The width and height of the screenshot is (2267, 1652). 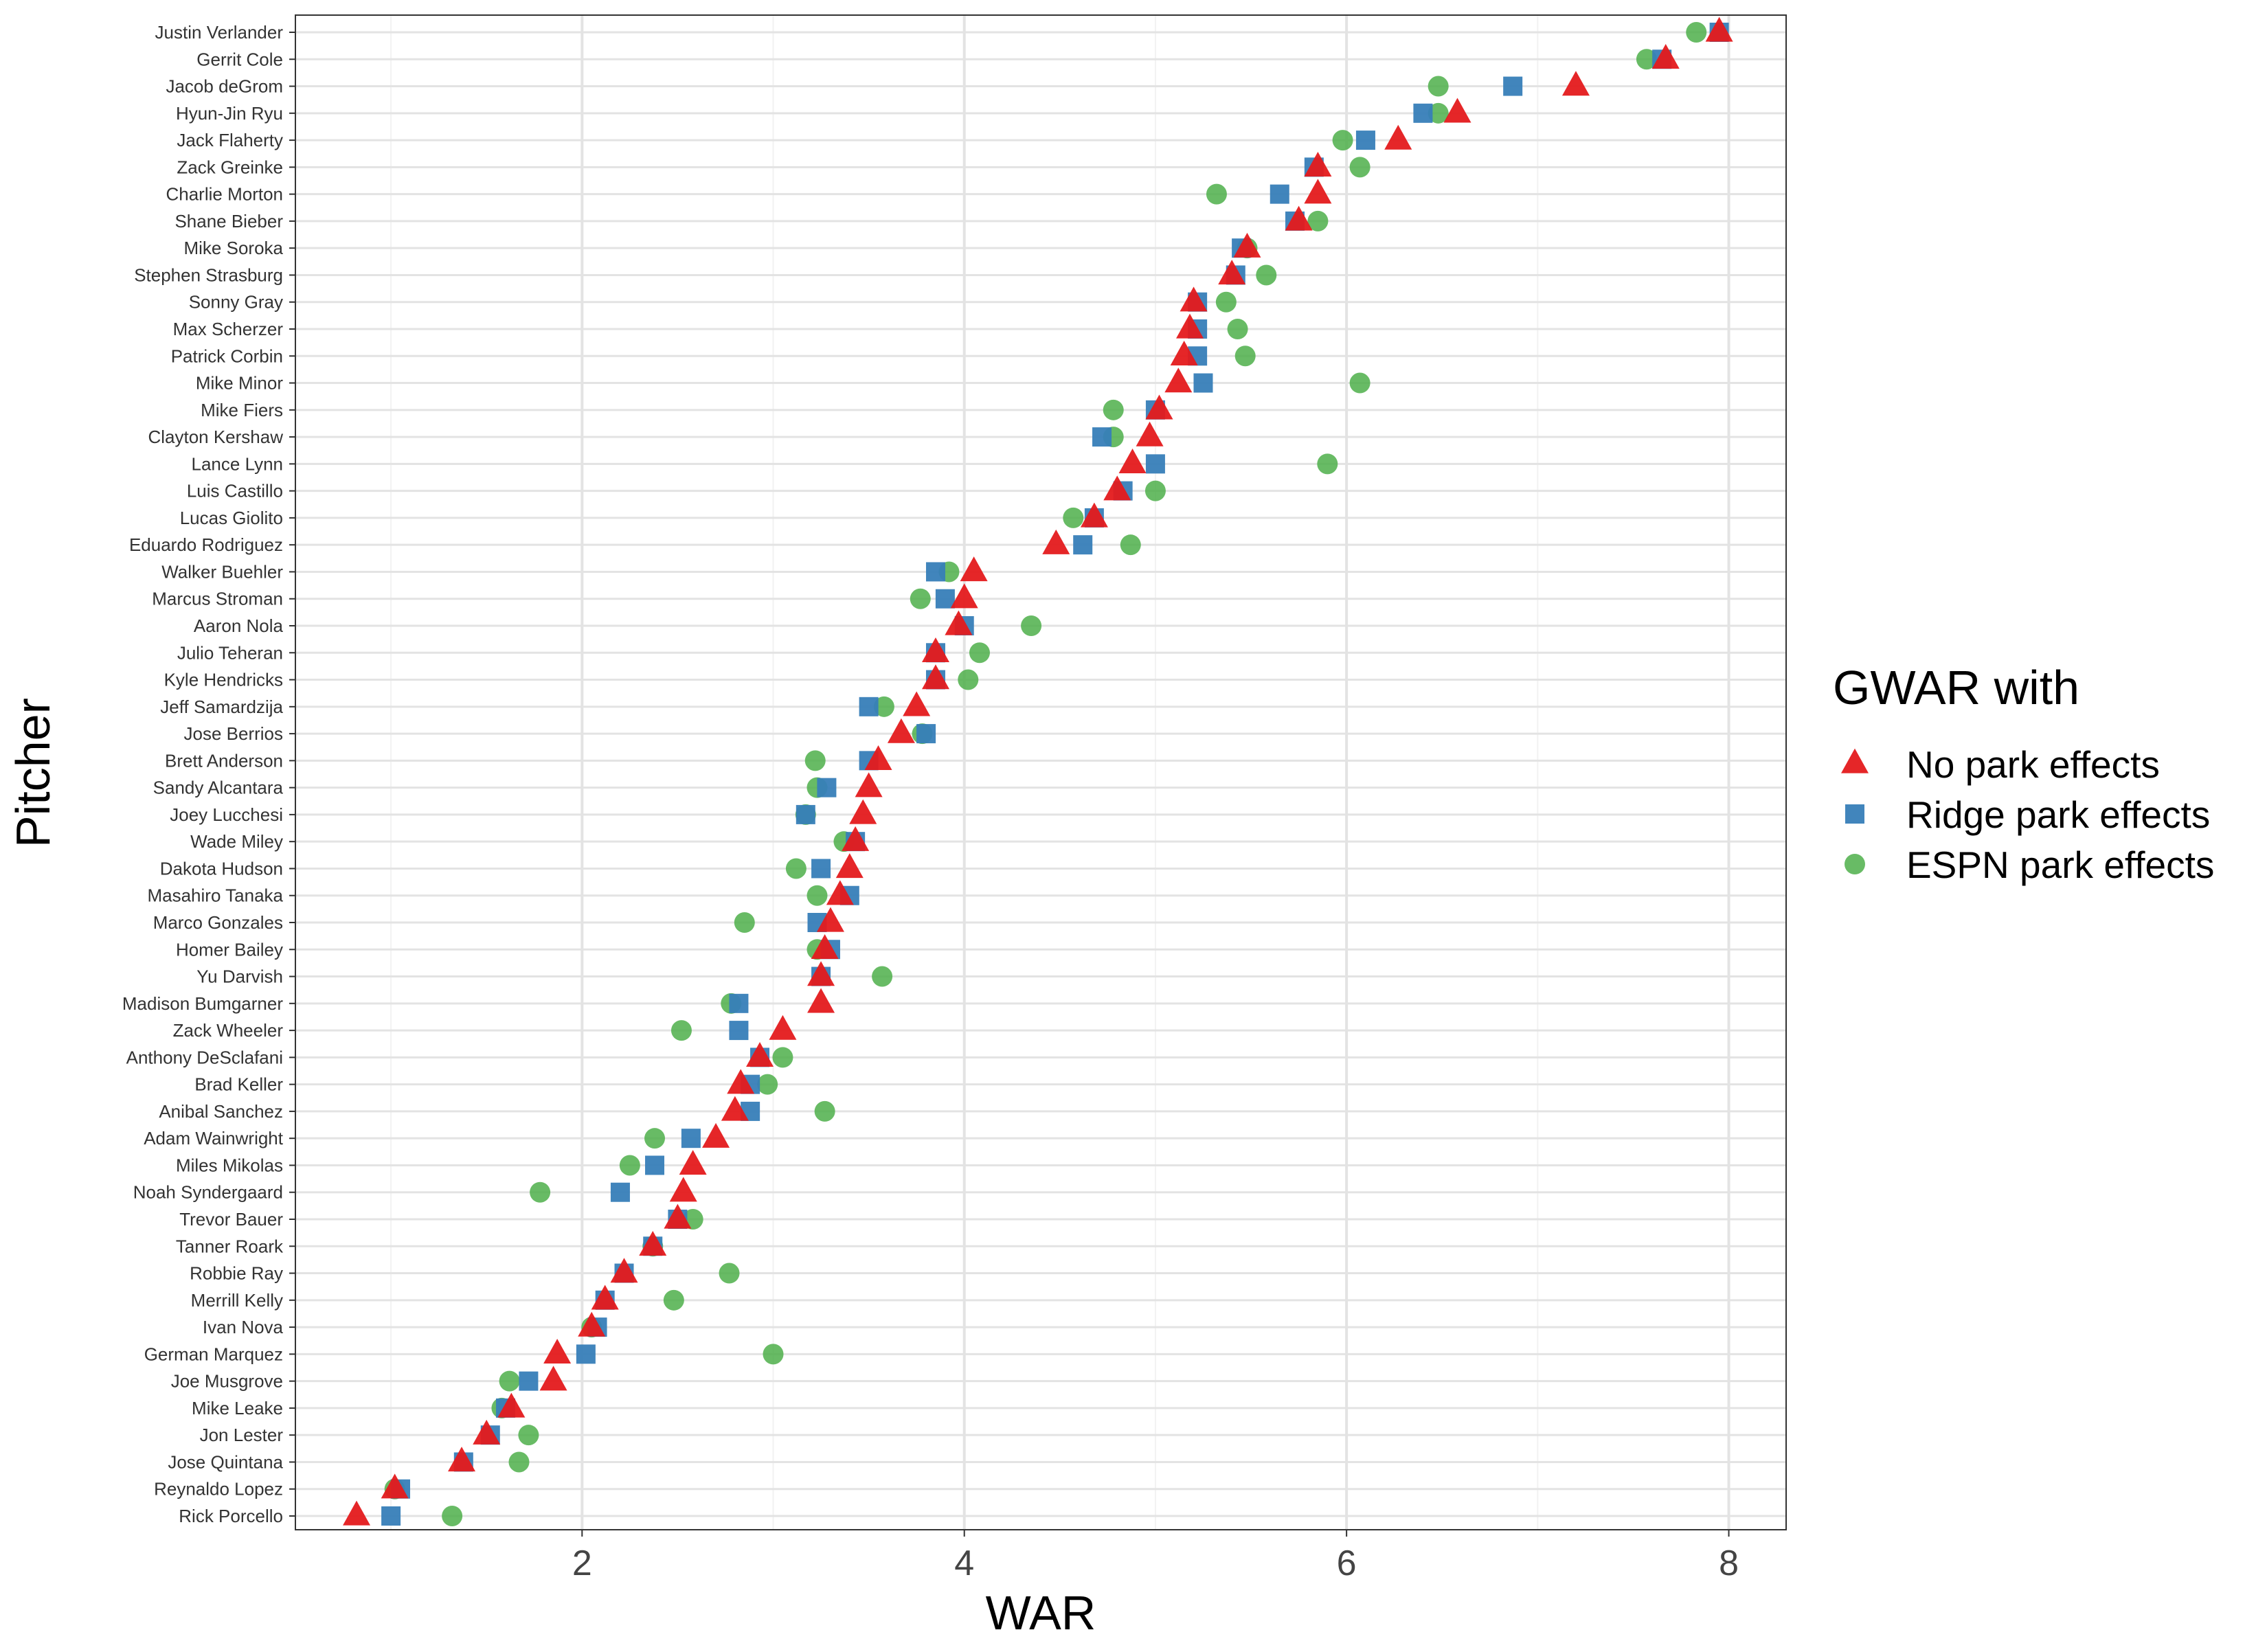 What do you see at coordinates (203, 1003) in the screenshot?
I see `y-tick-label: Madison Bumgarner` at bounding box center [203, 1003].